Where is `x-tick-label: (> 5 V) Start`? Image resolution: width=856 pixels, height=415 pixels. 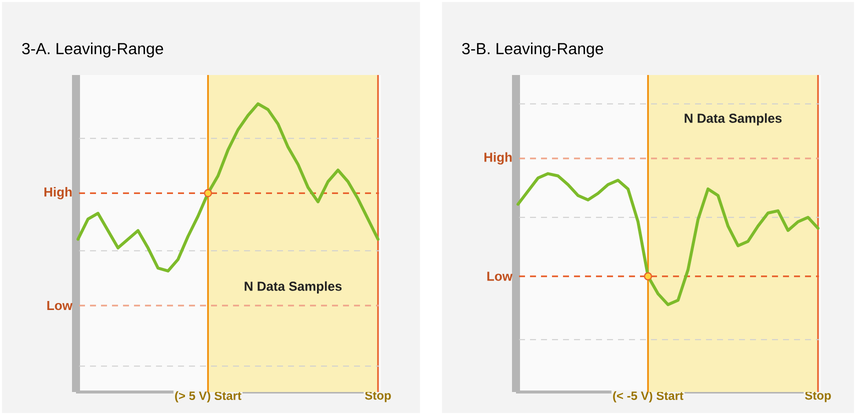 x-tick-label: (> 5 V) Start is located at coordinates (208, 396).